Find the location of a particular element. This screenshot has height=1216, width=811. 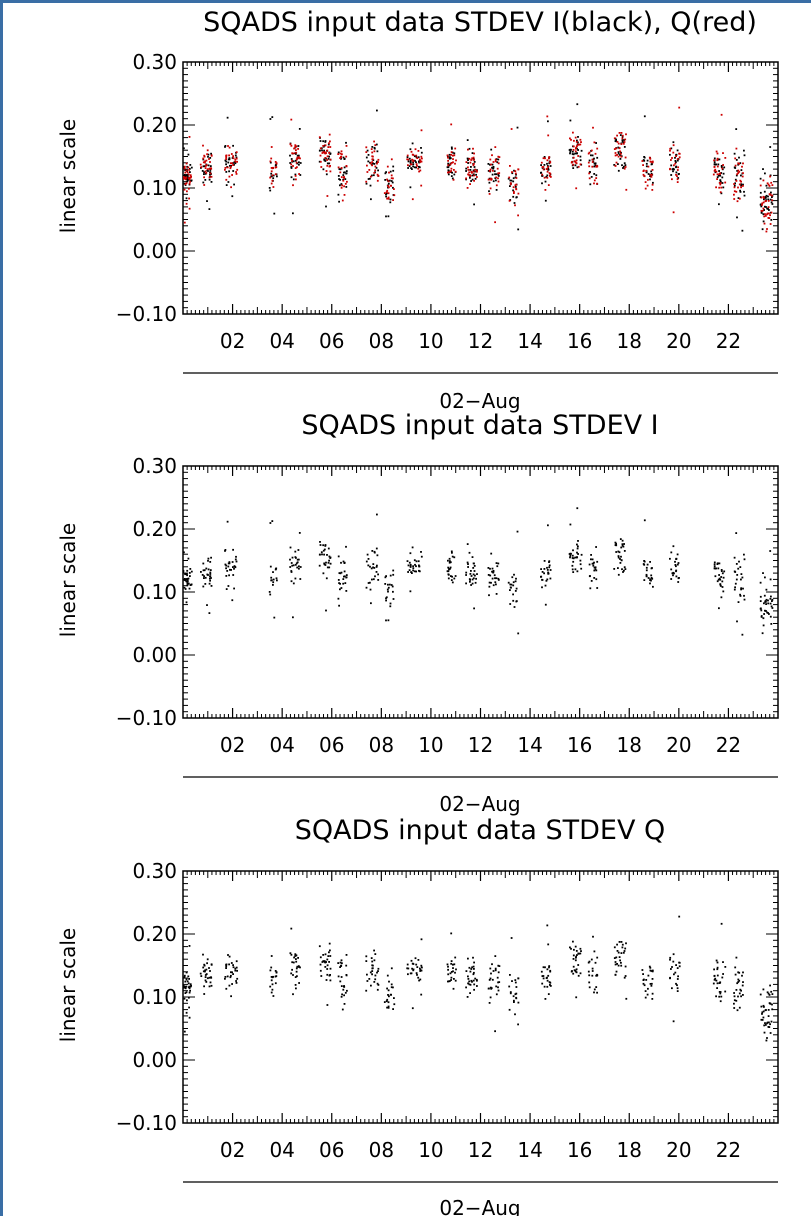

chart-3-x-tick-label: 06 is located at coordinates (331, 1150).